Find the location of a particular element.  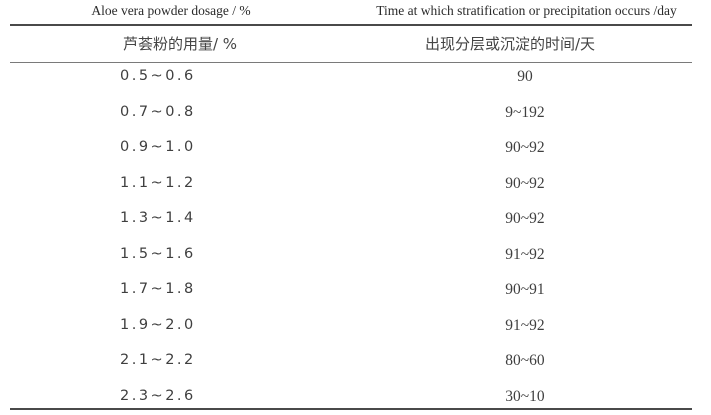

top-rule is located at coordinates (351, 25).